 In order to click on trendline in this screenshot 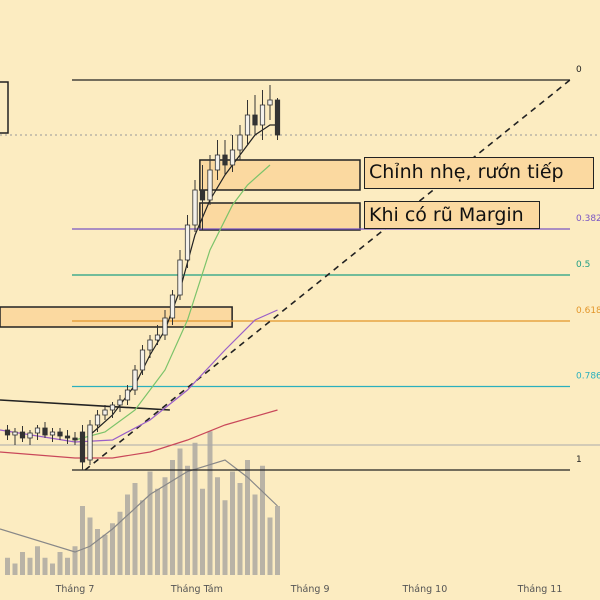, I will do `click(85, 405)`.